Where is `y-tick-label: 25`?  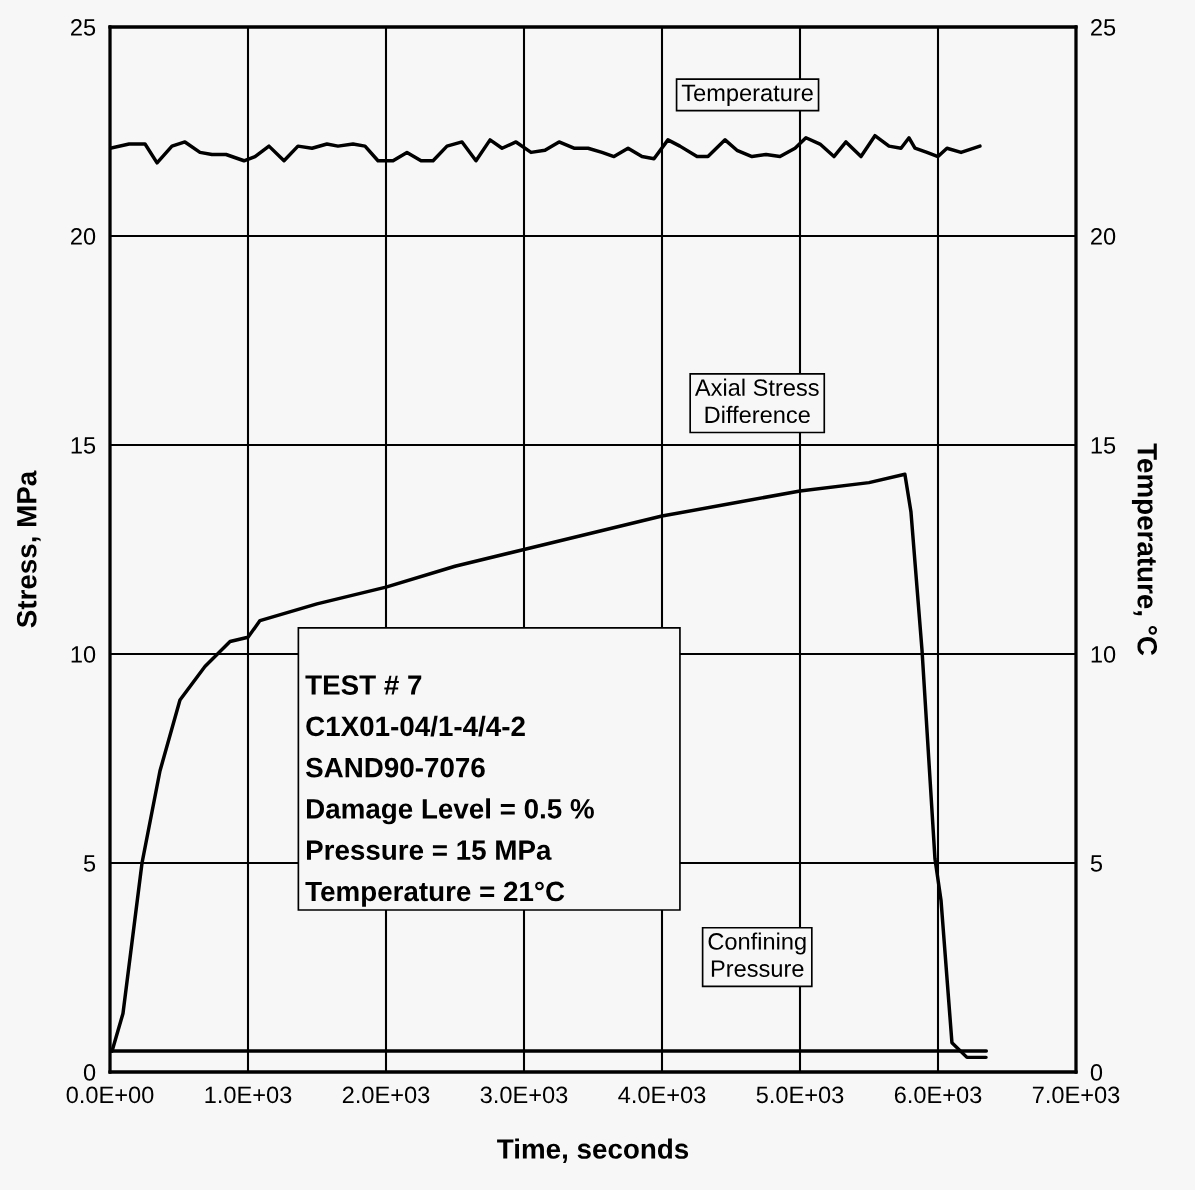
y-tick-label: 25 is located at coordinates (83, 27).